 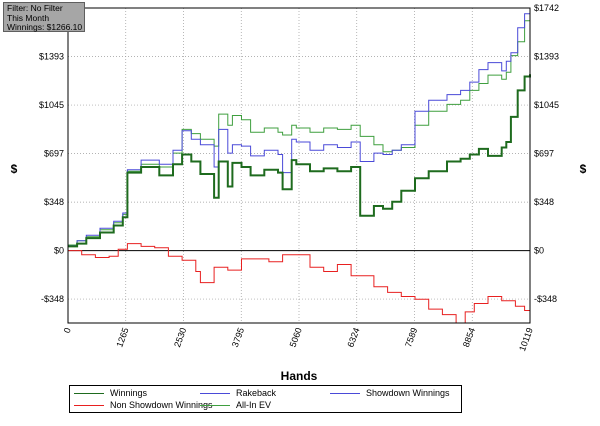 What do you see at coordinates (215, 393) in the screenshot?
I see `legend-swatch-rakeback` at bounding box center [215, 393].